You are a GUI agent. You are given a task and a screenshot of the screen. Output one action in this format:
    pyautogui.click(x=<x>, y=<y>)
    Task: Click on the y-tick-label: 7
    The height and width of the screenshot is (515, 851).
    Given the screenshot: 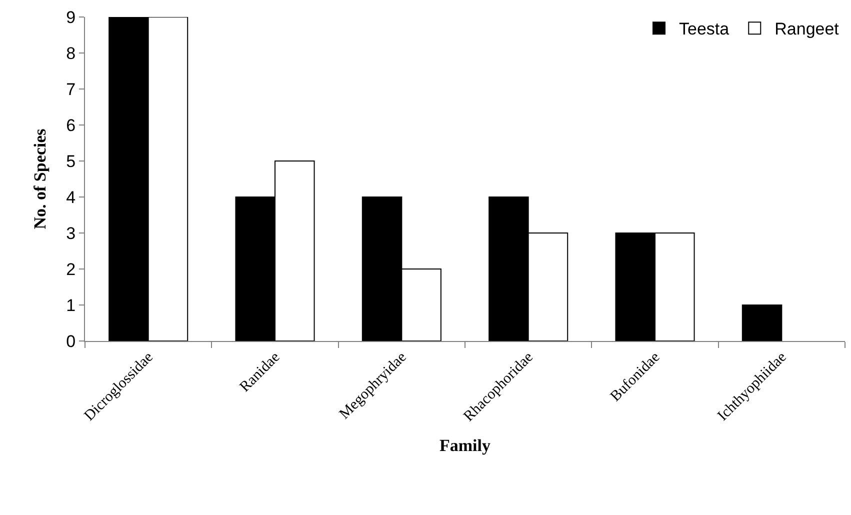 What is the action you would take?
    pyautogui.click(x=71, y=89)
    